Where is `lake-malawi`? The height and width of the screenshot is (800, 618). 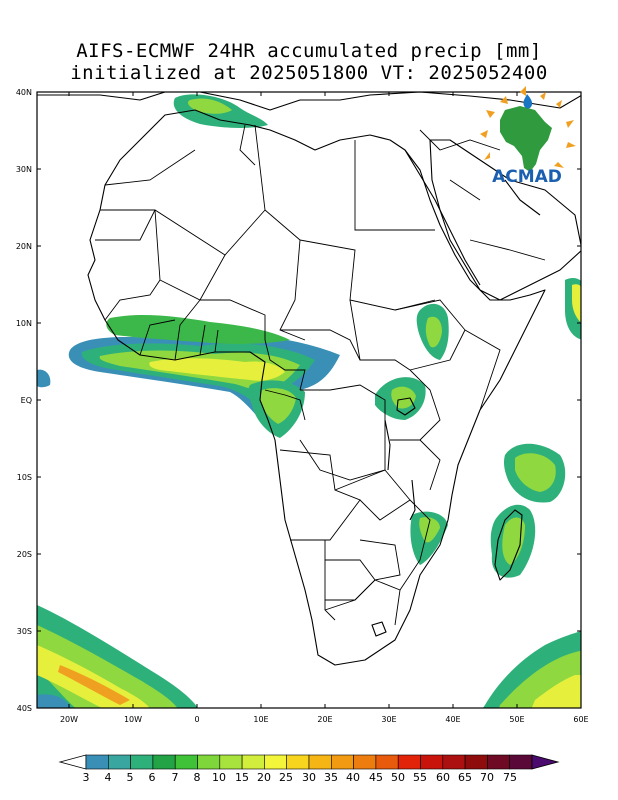 lake-malawi is located at coordinates (412, 500).